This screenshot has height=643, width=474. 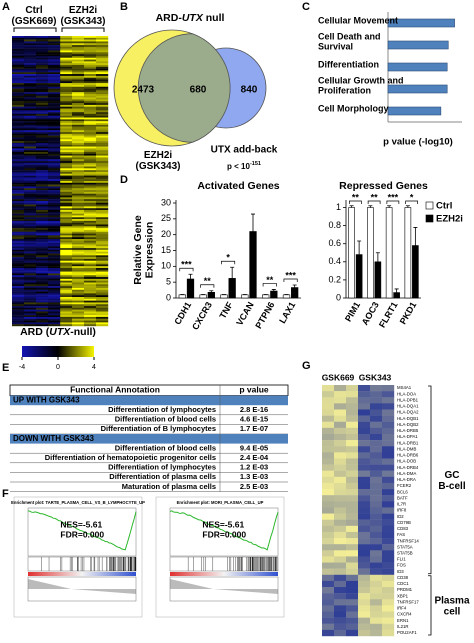 What do you see at coordinates (287, 312) in the screenshot?
I see `x-tick-label: LAX1` at bounding box center [287, 312].